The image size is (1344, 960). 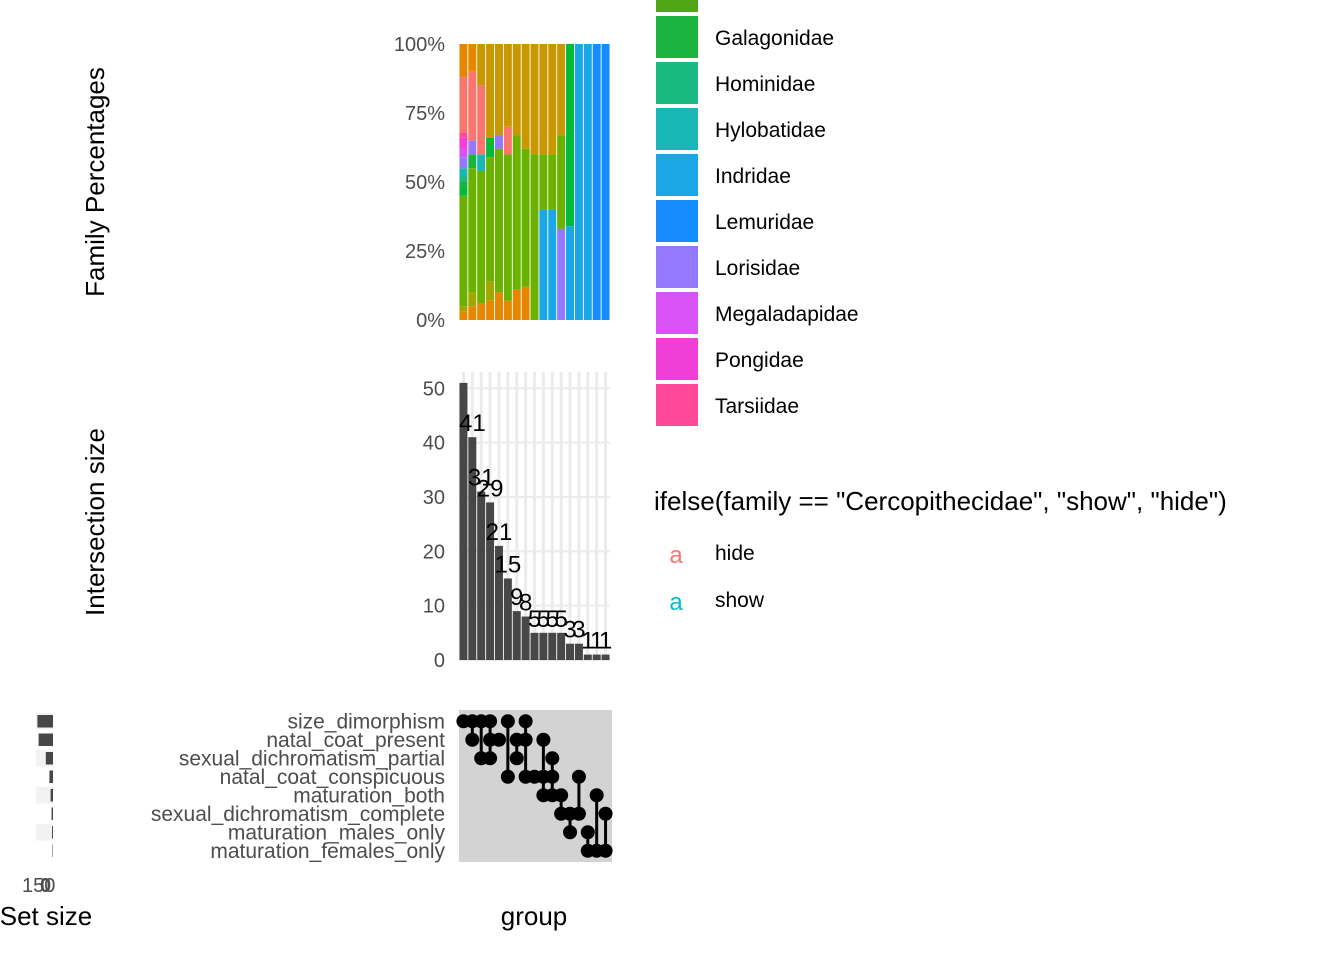 What do you see at coordinates (508, 564) in the screenshot?
I see `intersection-data-label: 15` at bounding box center [508, 564].